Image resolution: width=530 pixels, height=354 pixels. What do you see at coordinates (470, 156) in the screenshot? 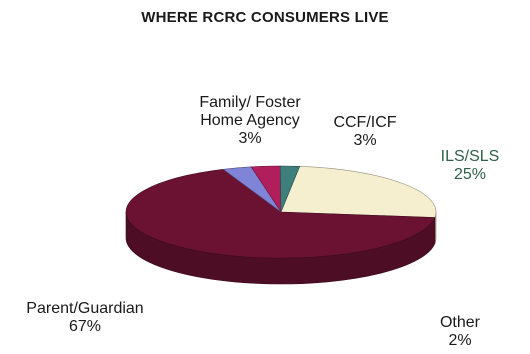
I see `label-ils-line1: ILS/SLS` at bounding box center [470, 156].